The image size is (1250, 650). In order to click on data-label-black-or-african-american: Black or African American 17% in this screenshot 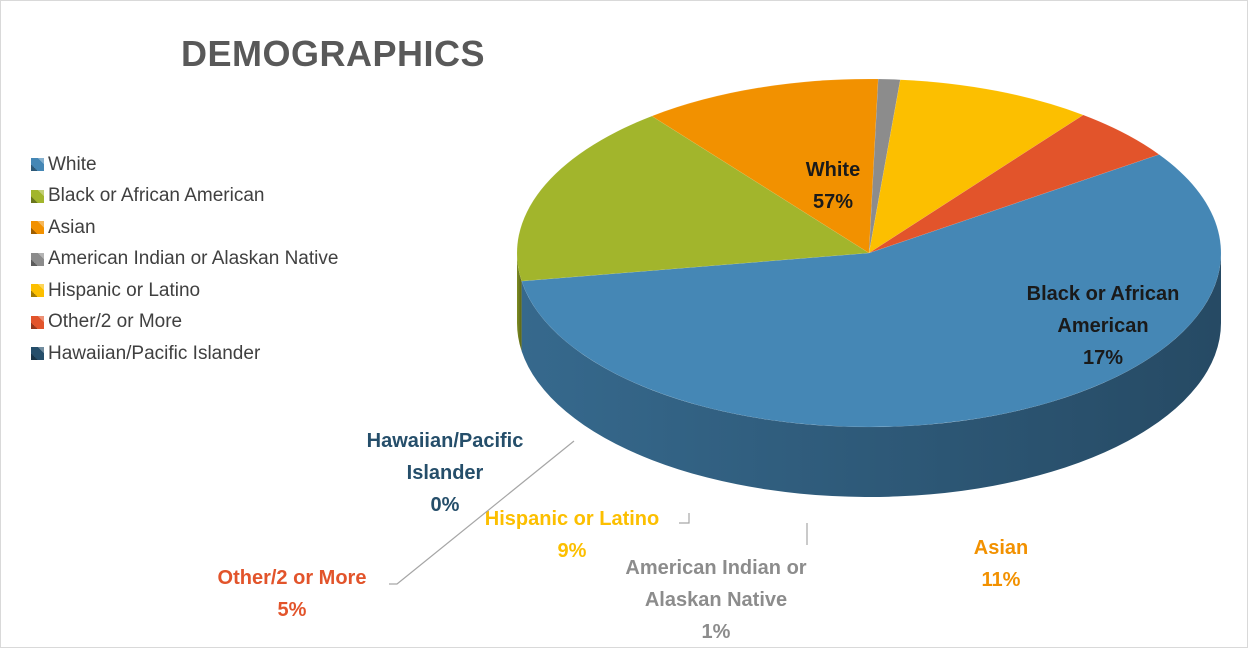, I will do `click(1103, 326)`.